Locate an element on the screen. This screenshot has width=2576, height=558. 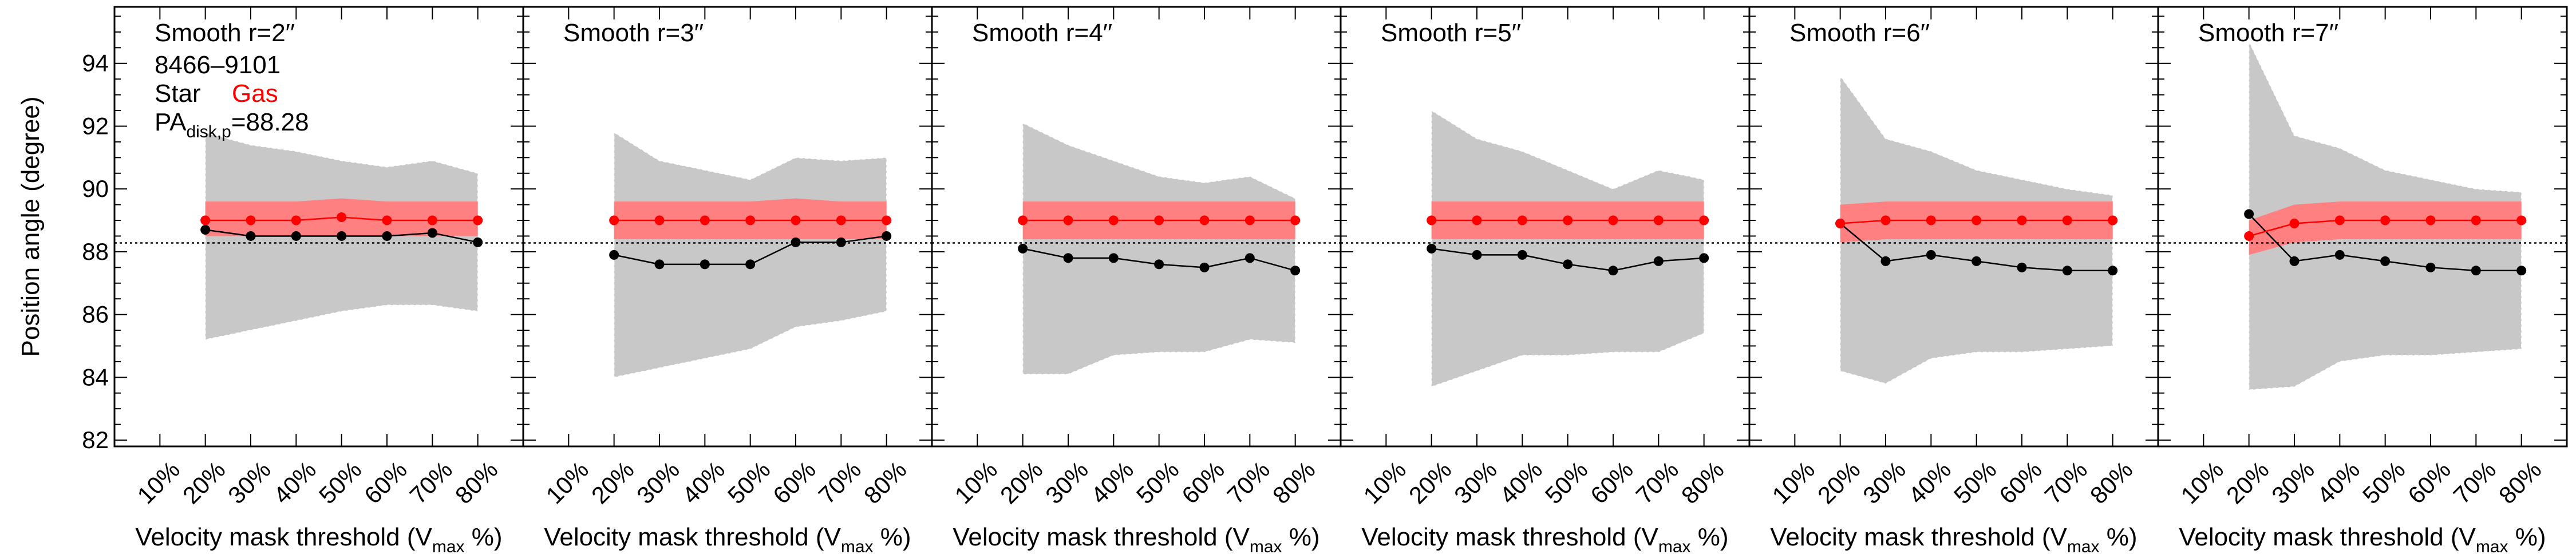
y-axis-label: Position angle (degree) is located at coordinates (31, 227).